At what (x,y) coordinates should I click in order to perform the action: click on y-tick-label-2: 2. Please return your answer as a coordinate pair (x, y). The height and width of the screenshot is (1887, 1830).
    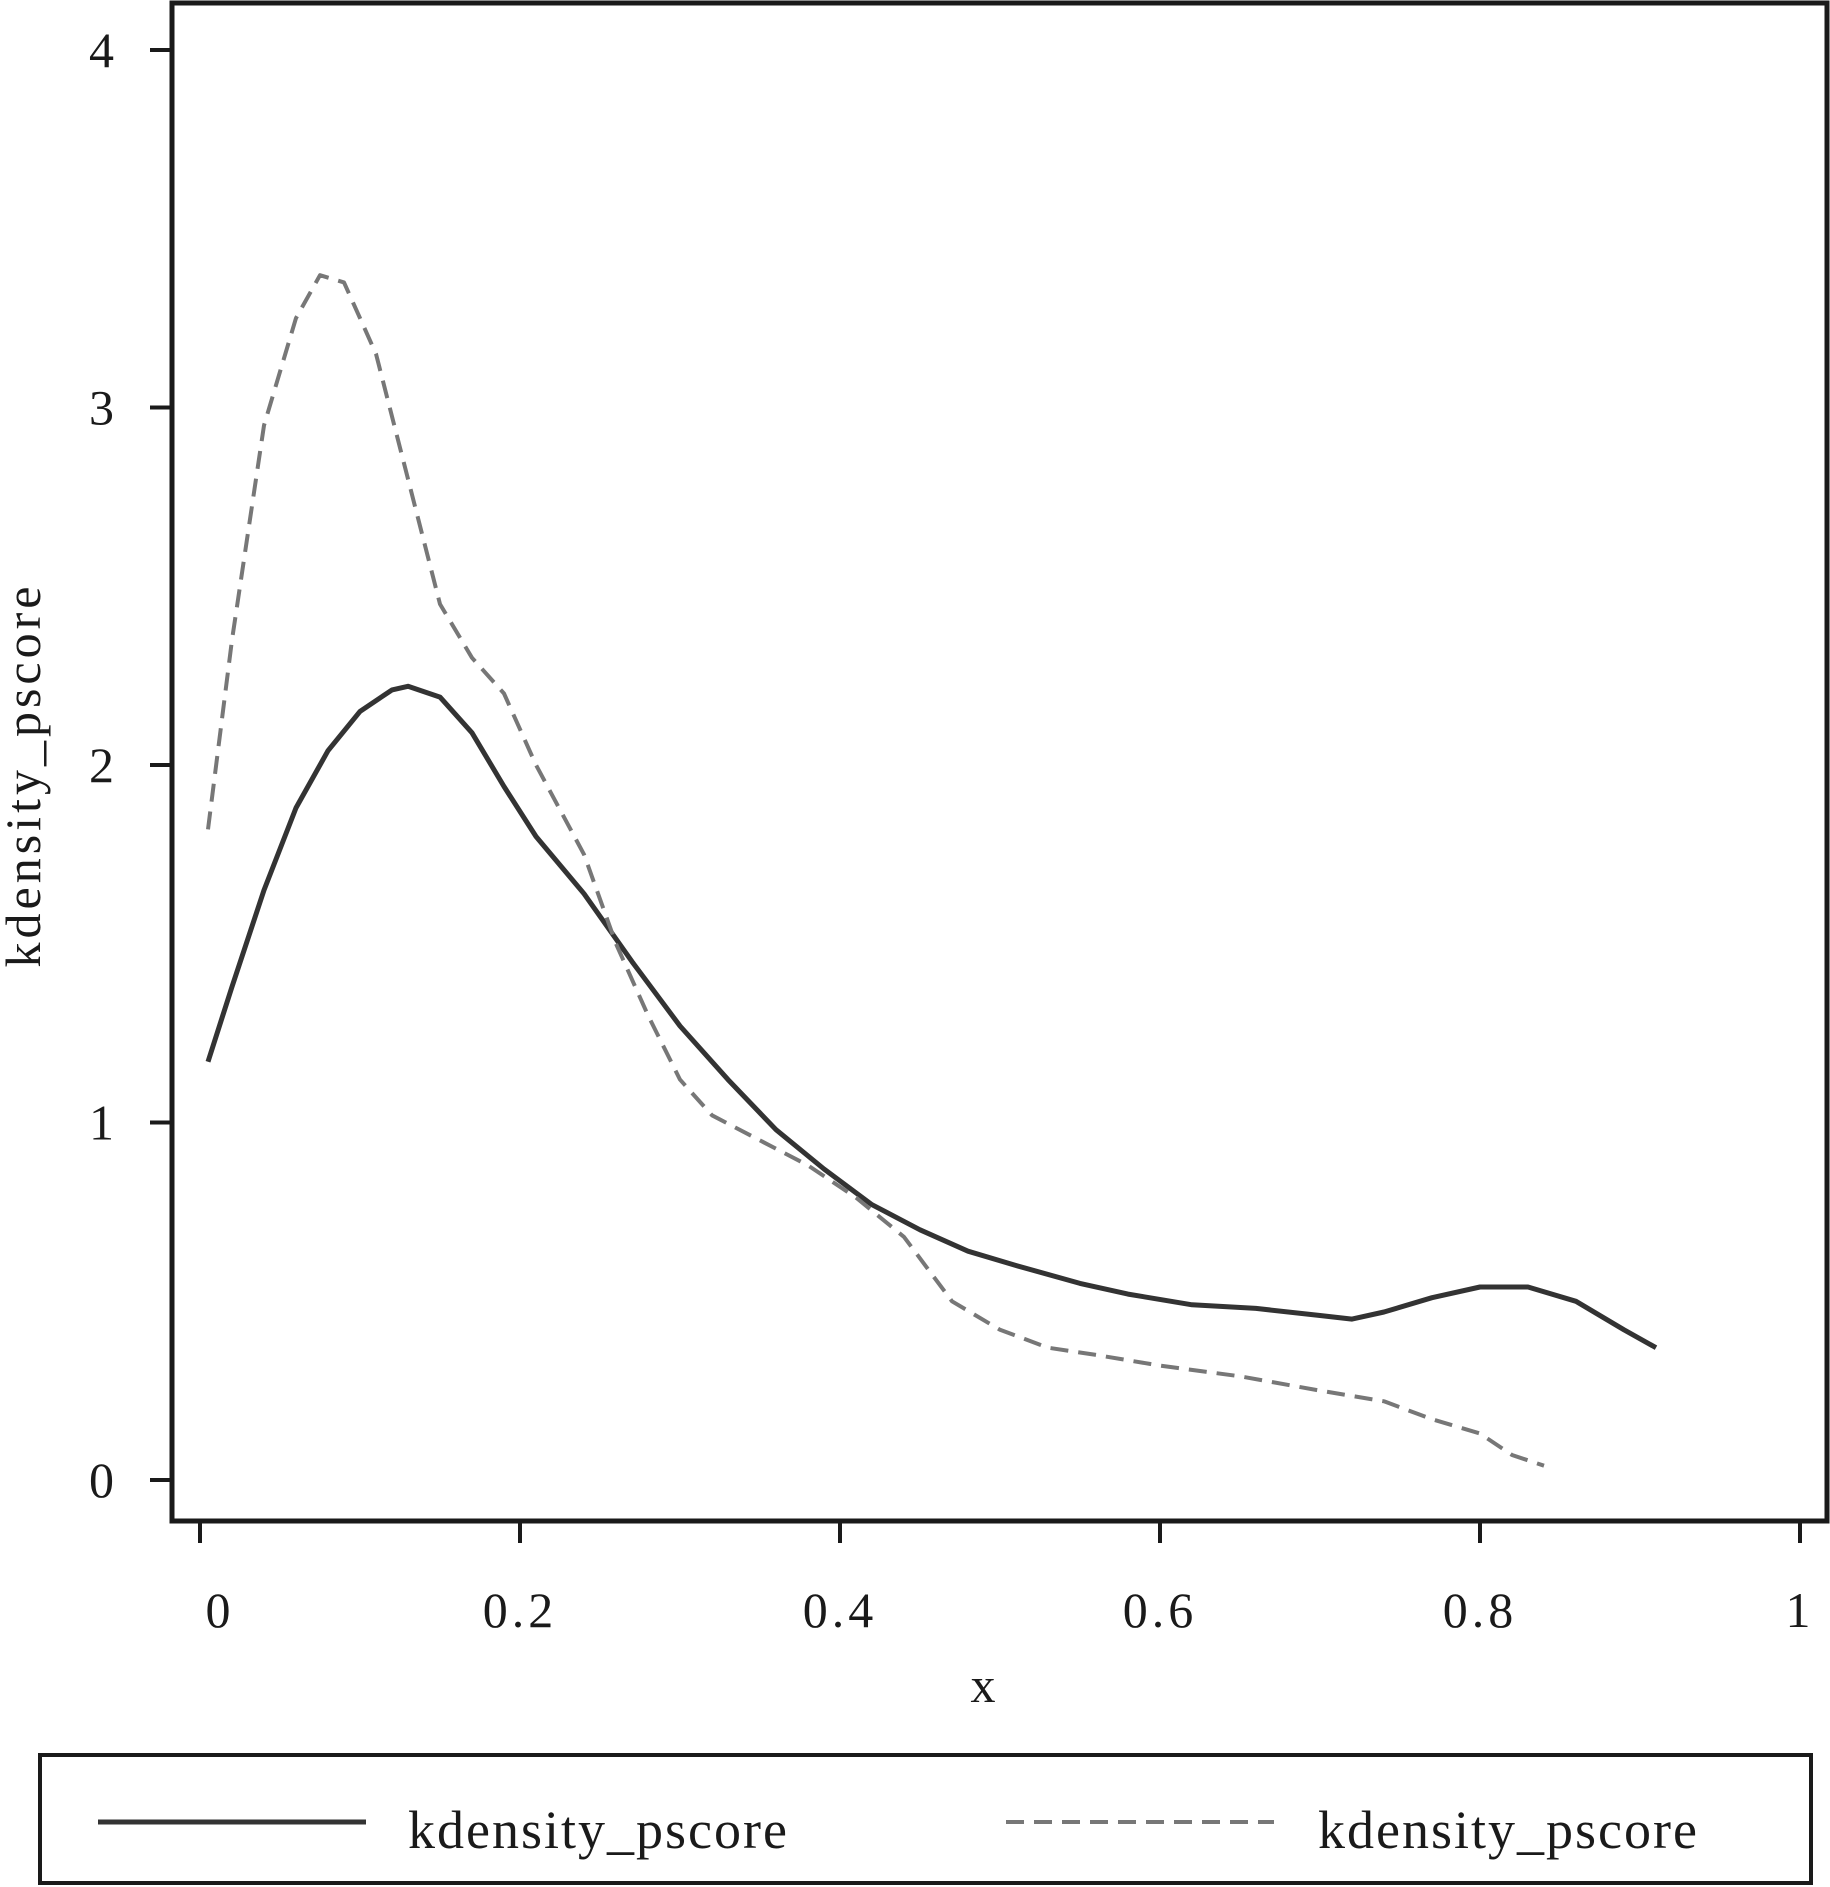
    Looking at the image, I should click on (103, 765).